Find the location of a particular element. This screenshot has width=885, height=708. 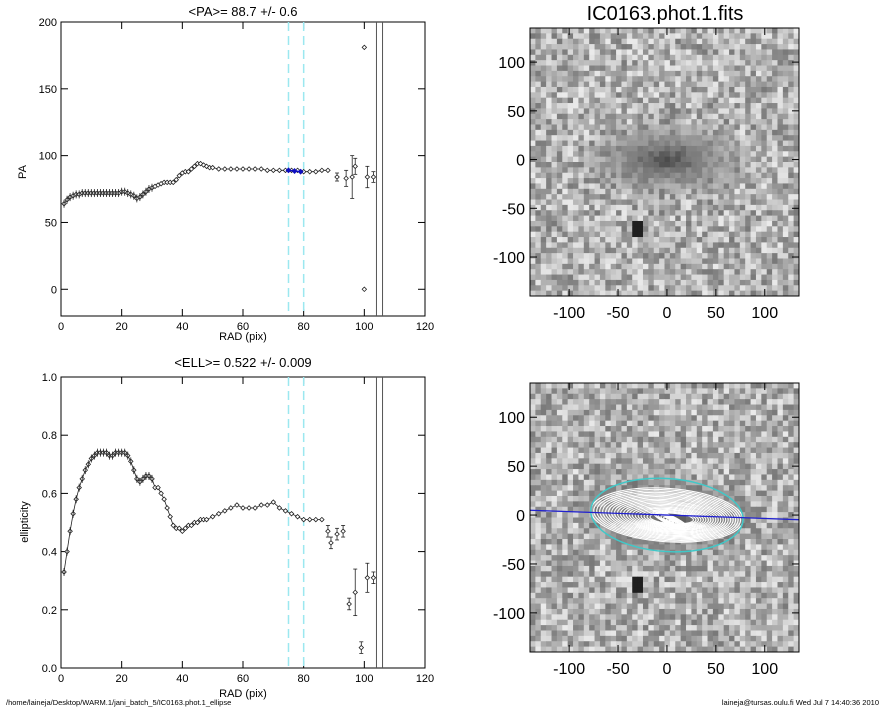

image-pixels is located at coordinates (665, 518).